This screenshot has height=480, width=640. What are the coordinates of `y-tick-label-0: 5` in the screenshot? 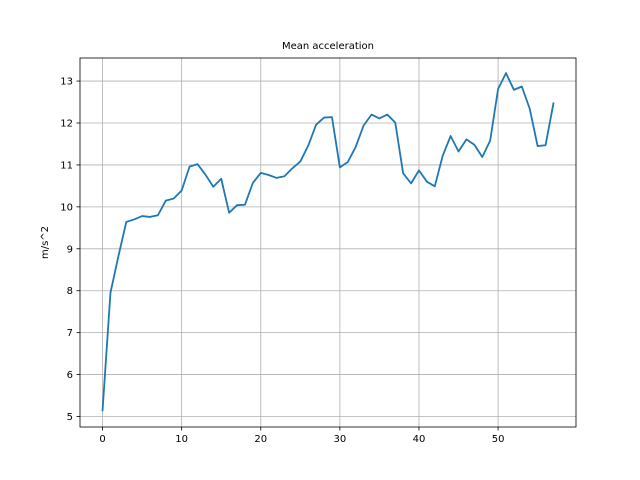 It's located at (70, 417).